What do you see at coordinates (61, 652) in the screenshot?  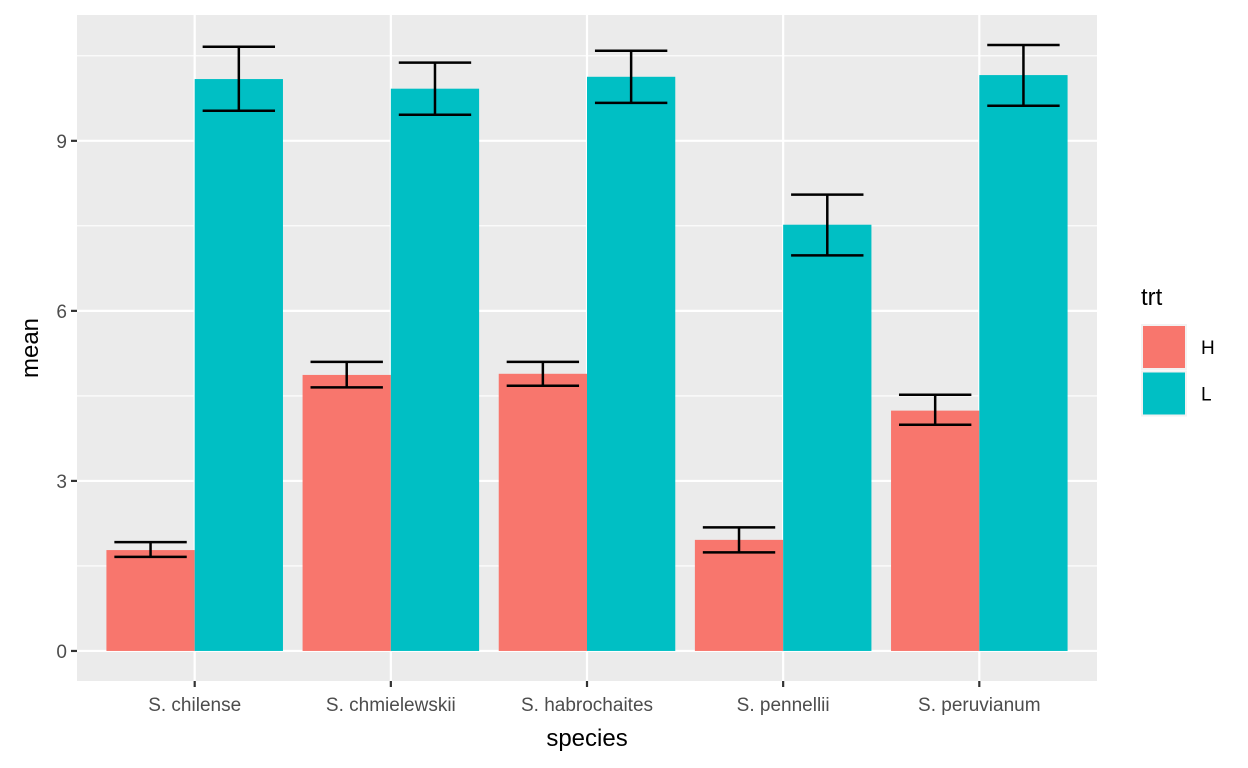 I see `y-tick-label: 0` at bounding box center [61, 652].